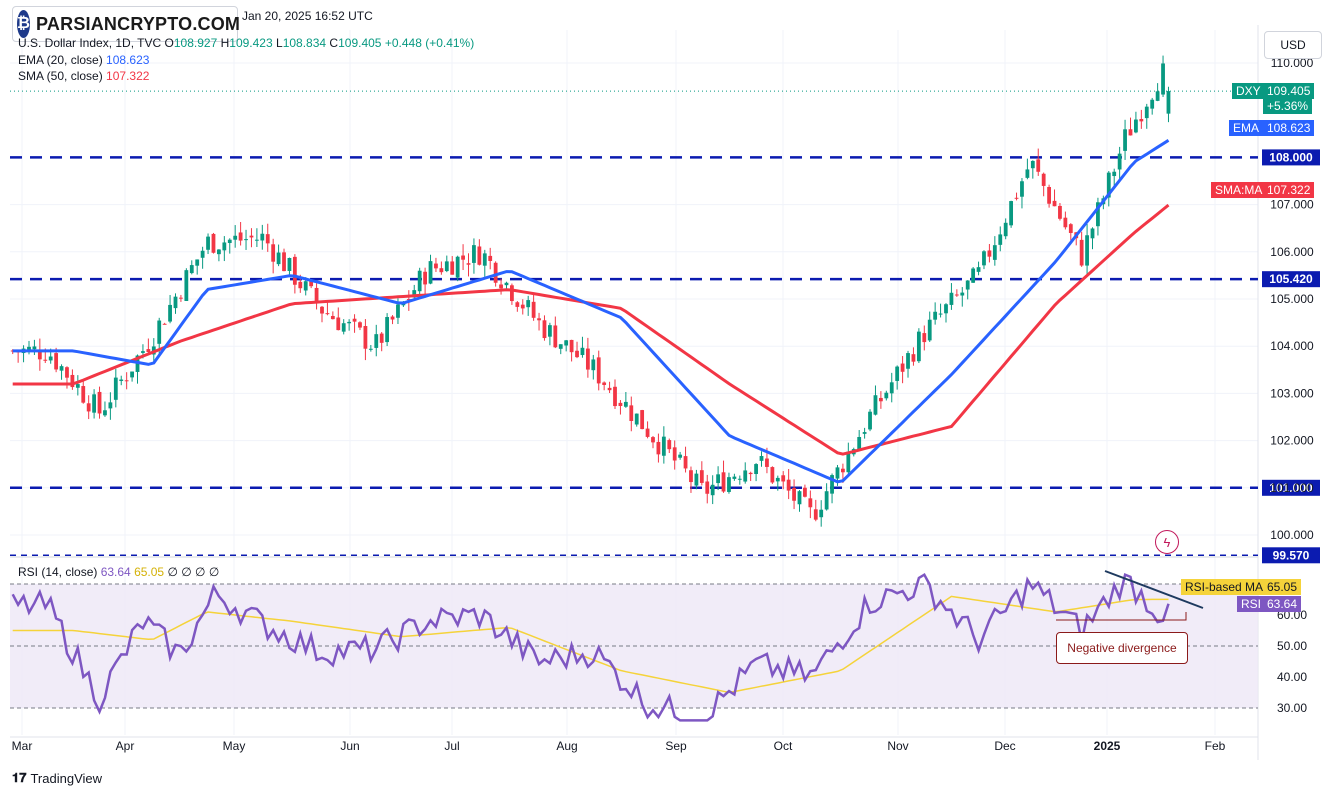  Describe the element at coordinates (149, 572) in the screenshot. I see `rsi-ma-legend-value: 65.05` at that location.